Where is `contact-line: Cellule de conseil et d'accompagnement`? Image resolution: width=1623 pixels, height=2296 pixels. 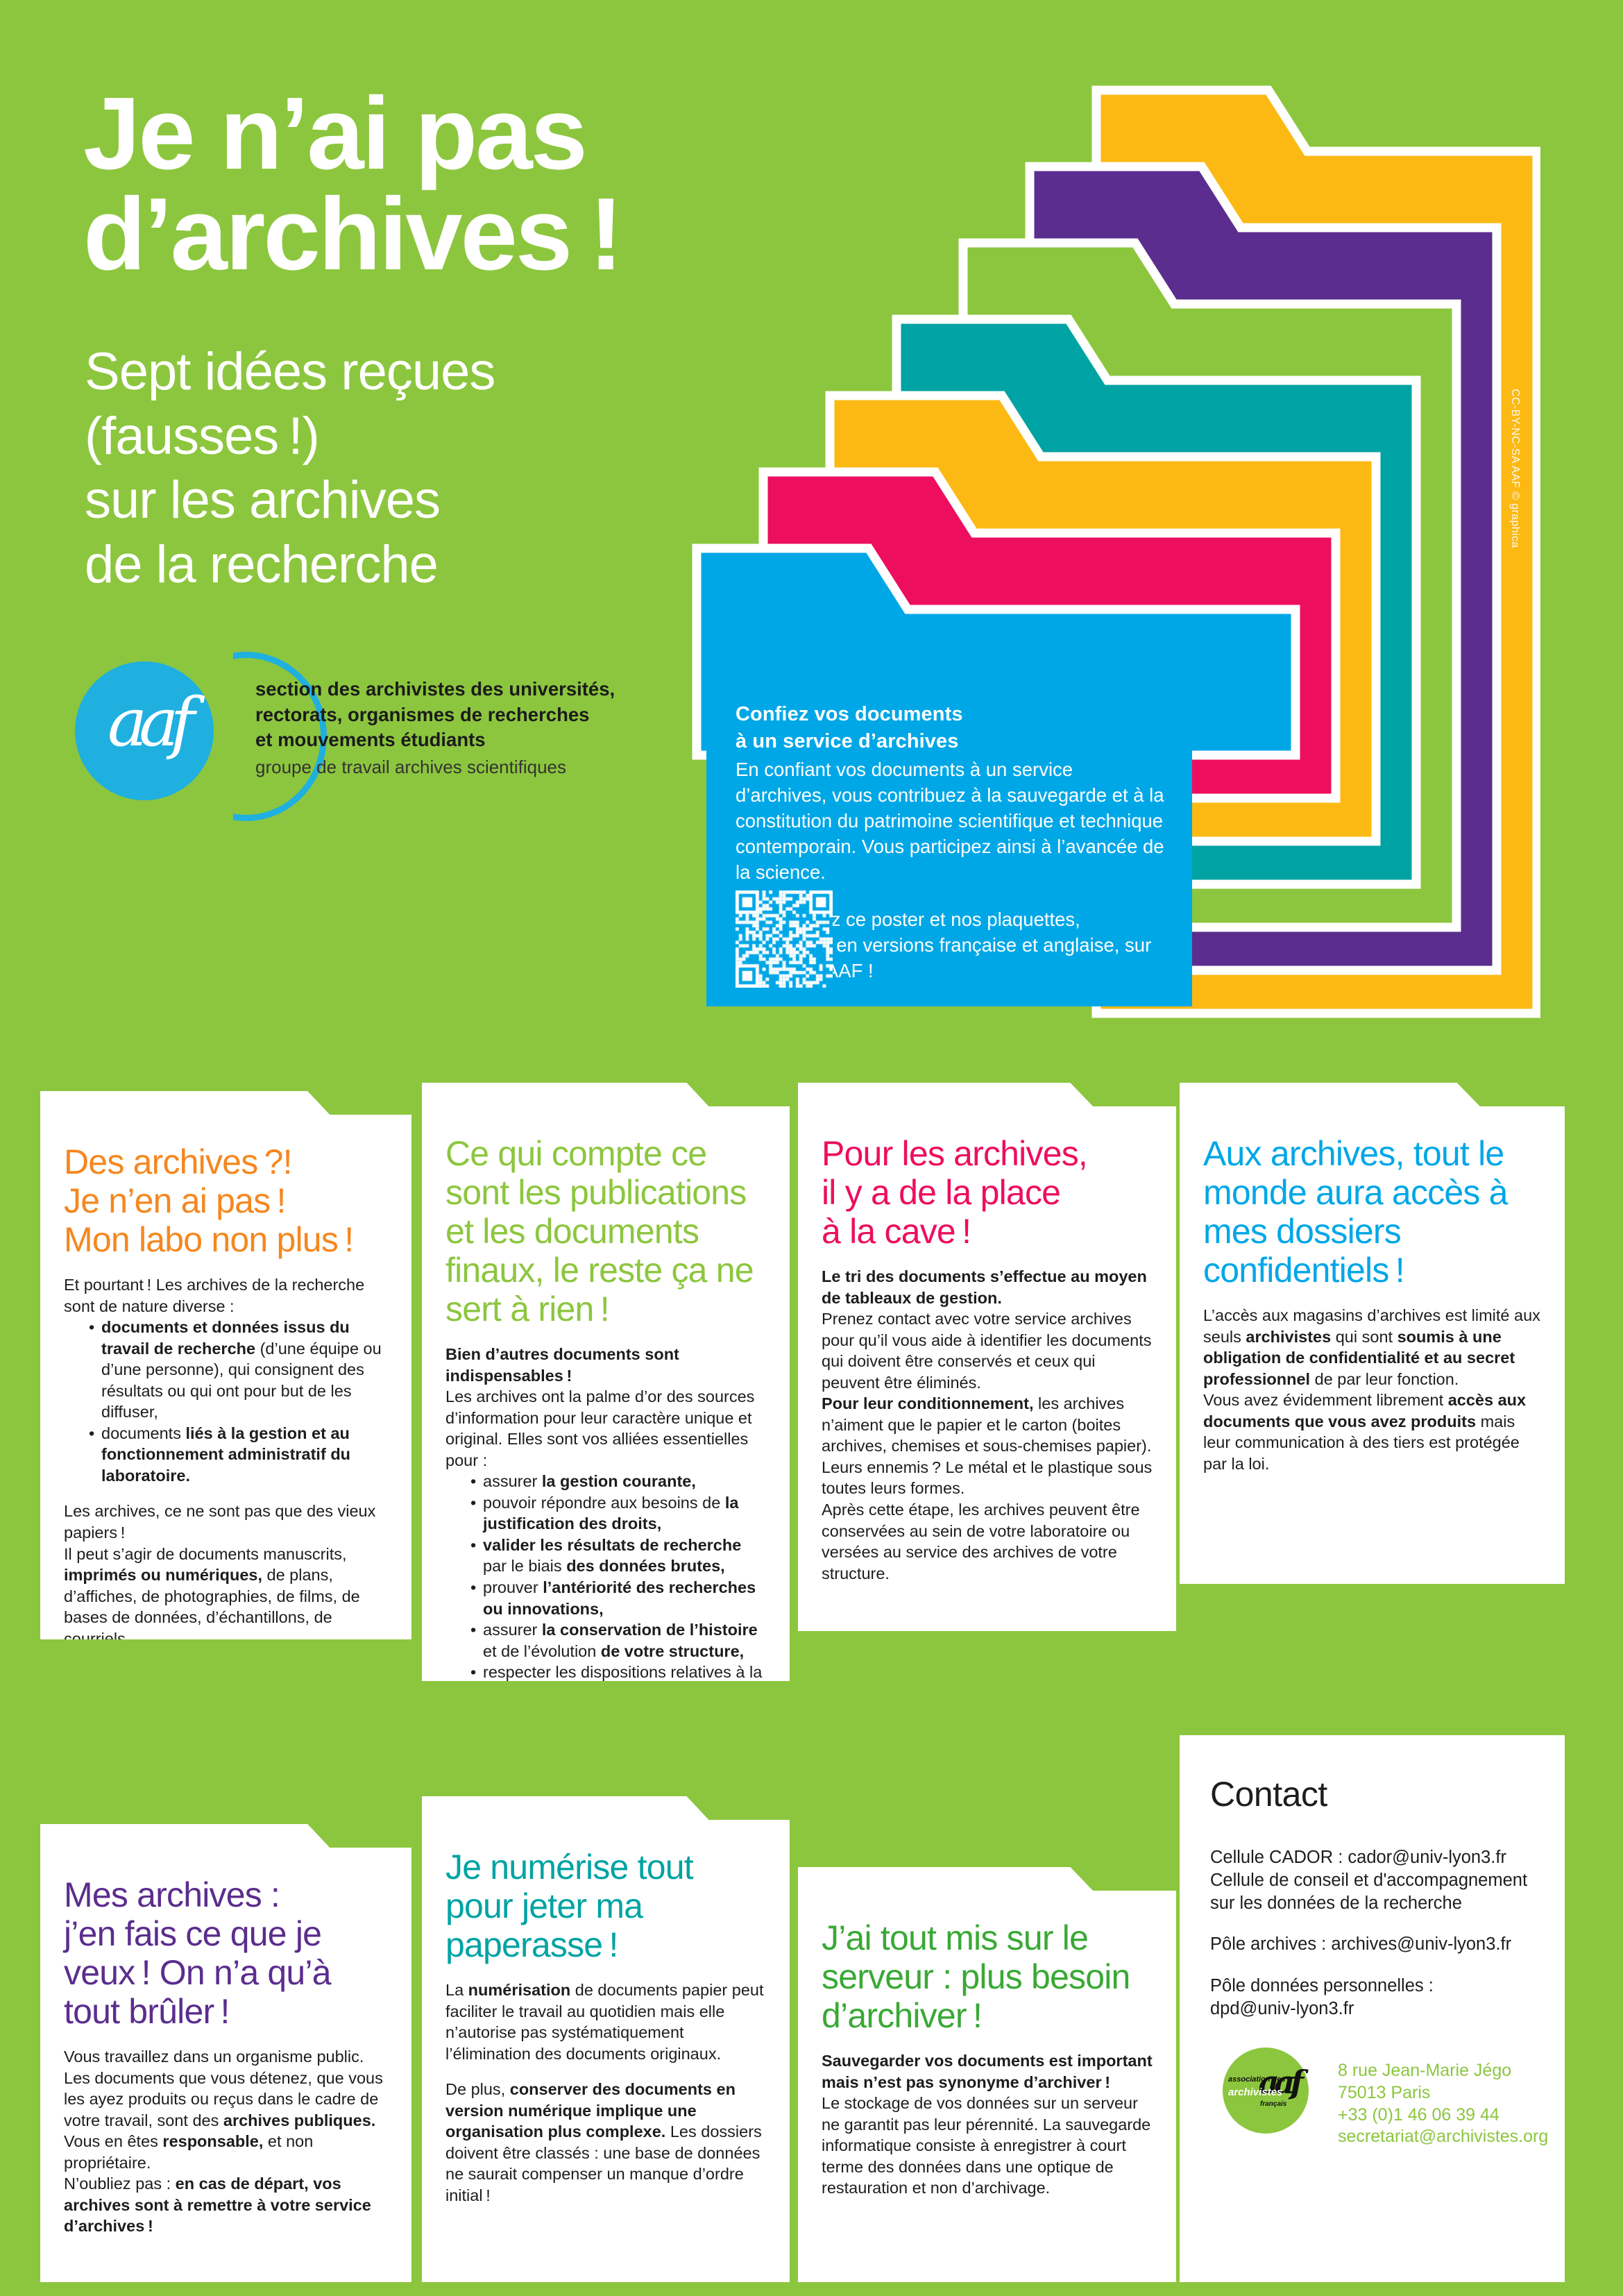
contact-line: Cellule de conseil et d'accompagnement is located at coordinates (1369, 1881).